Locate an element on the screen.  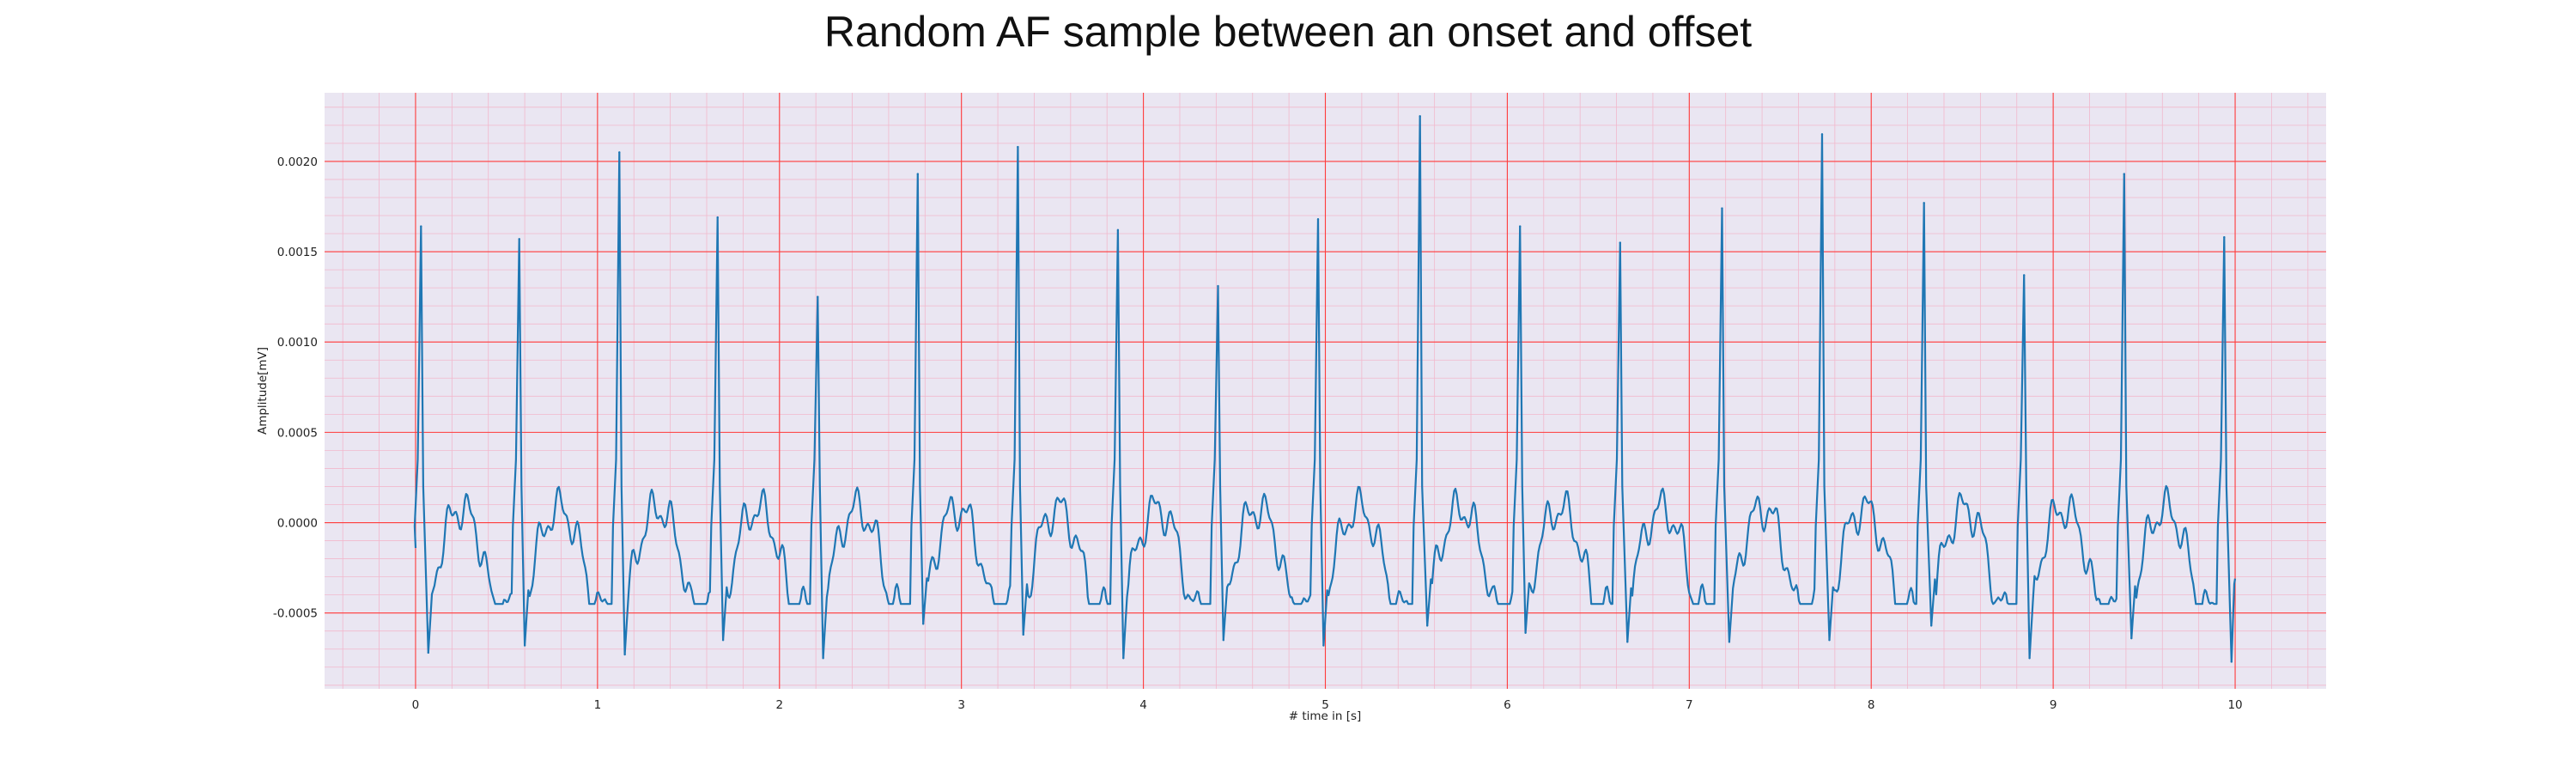
y-tick-label: 0.0000 is located at coordinates (297, 524).